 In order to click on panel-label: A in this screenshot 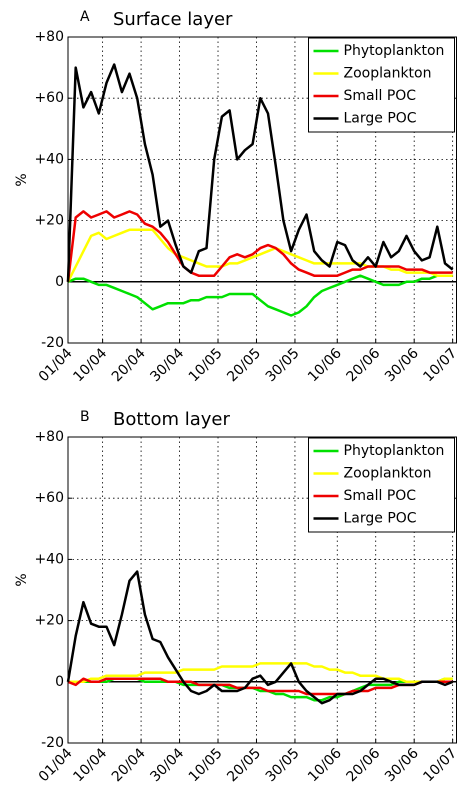, I will do `click(85, 17)`.